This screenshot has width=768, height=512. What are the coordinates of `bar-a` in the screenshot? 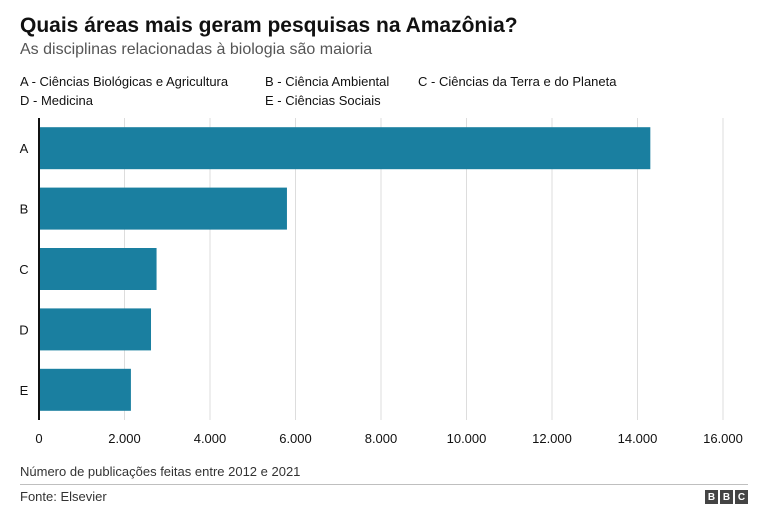 It's located at (345, 148).